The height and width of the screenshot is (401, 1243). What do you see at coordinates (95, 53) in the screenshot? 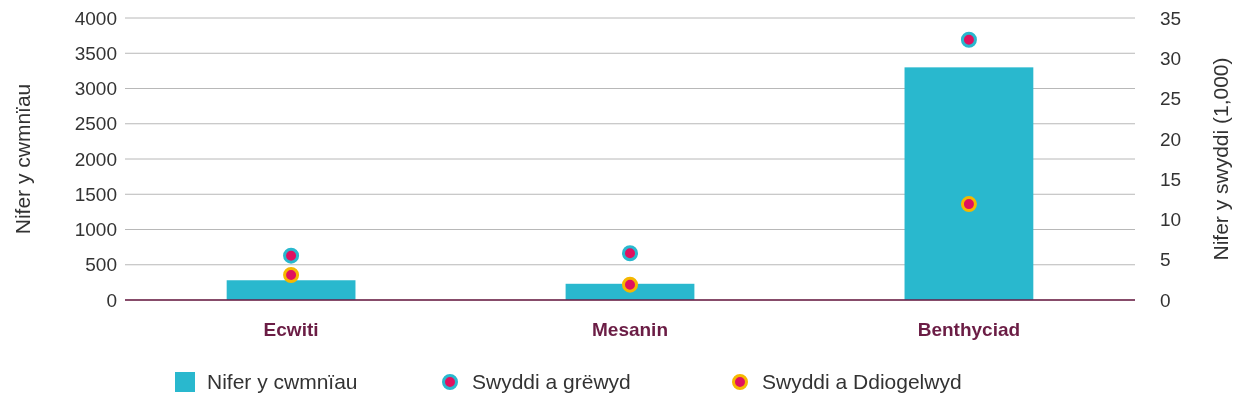
I see `y-tick-label: 3500` at bounding box center [95, 53].